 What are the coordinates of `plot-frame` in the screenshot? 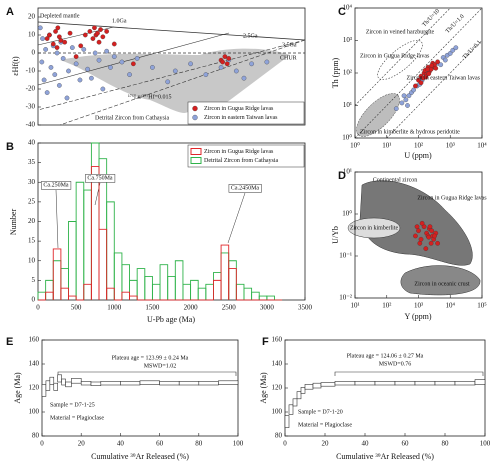 It's located at (171, 66).